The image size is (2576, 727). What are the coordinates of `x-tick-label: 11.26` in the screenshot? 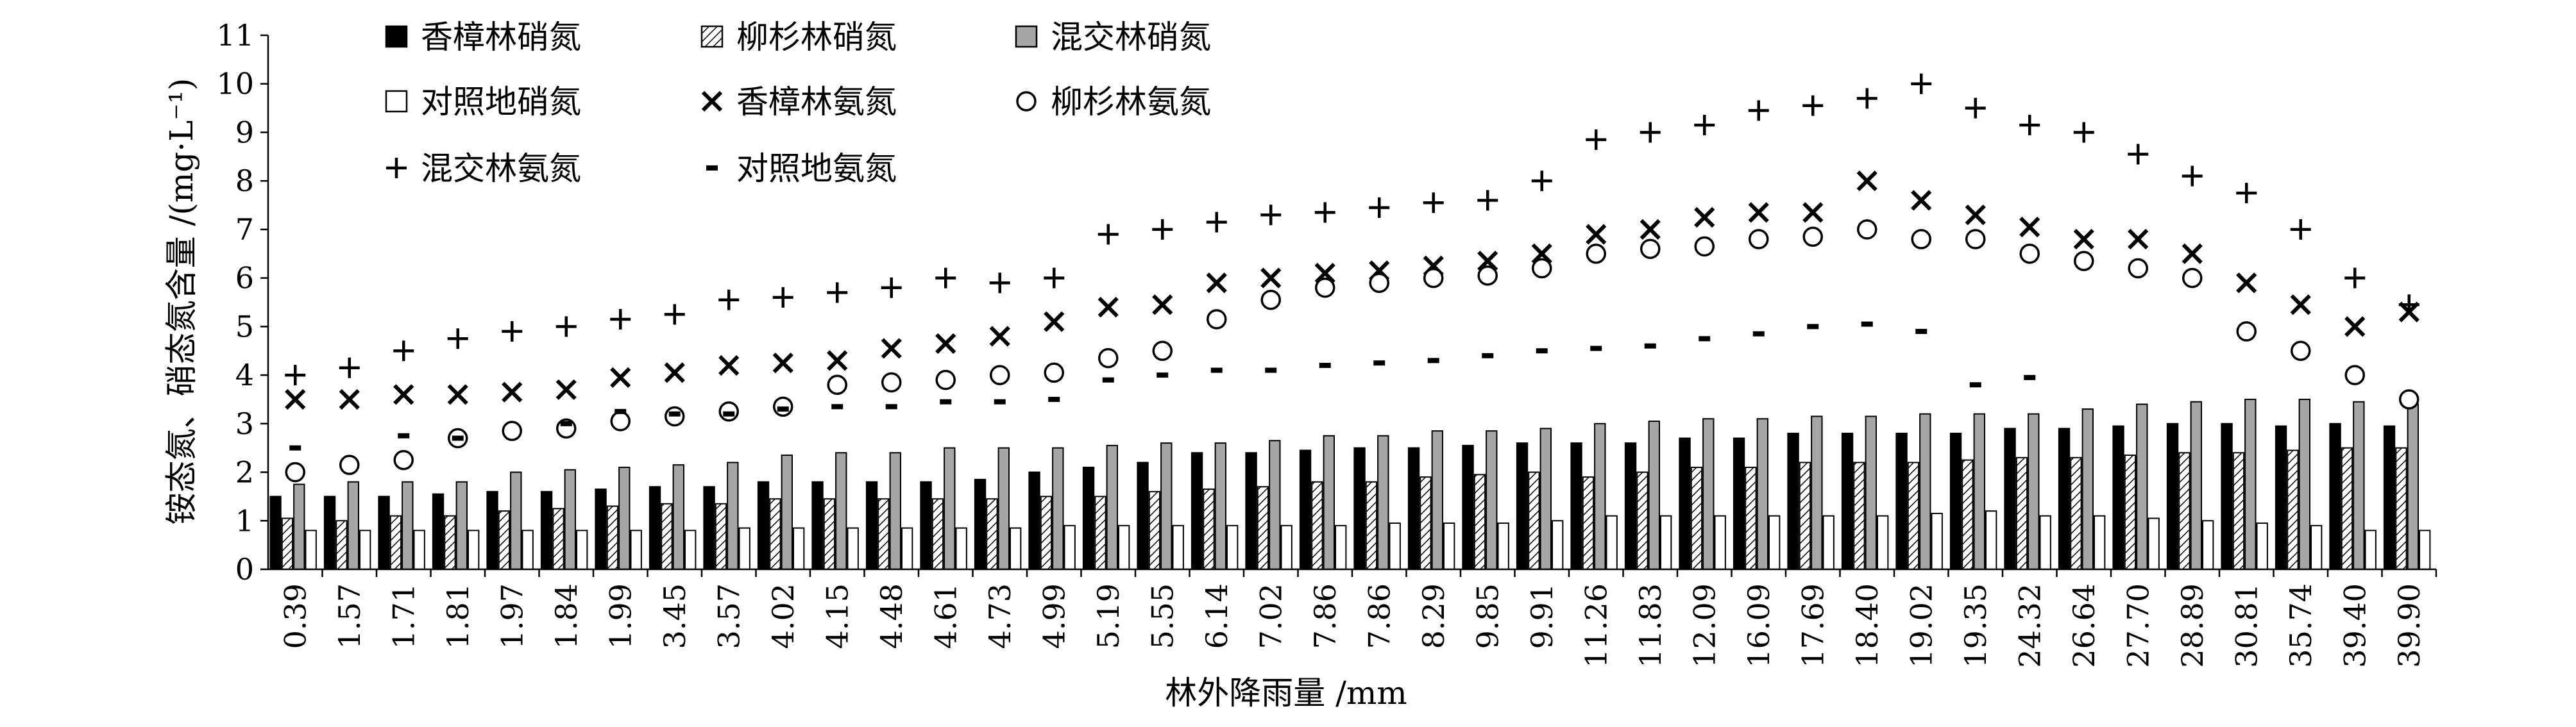 It's located at (1596, 625).